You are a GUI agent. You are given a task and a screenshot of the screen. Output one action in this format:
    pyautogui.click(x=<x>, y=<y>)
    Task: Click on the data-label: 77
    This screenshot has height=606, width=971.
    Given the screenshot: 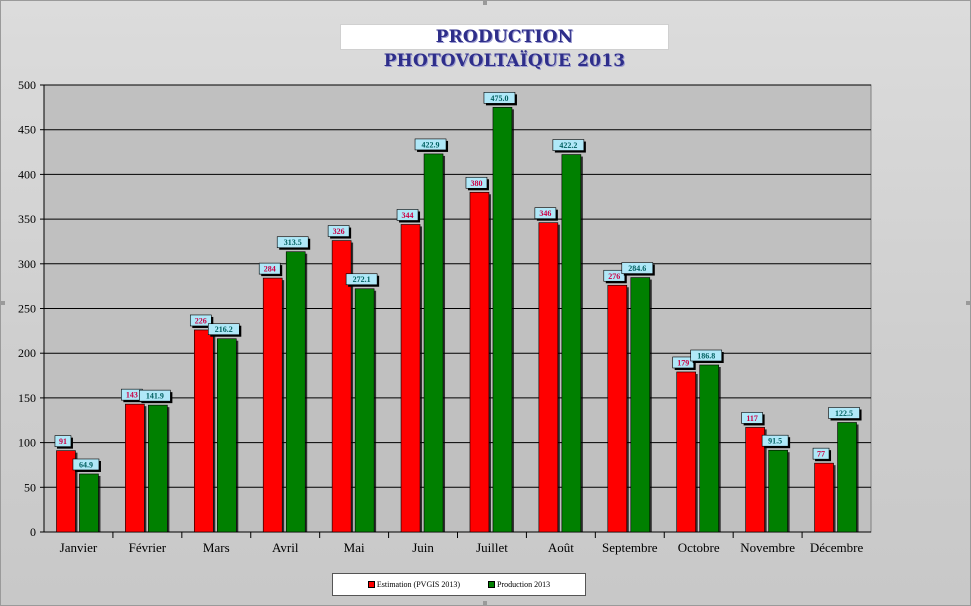 What is the action you would take?
    pyautogui.click(x=821, y=454)
    